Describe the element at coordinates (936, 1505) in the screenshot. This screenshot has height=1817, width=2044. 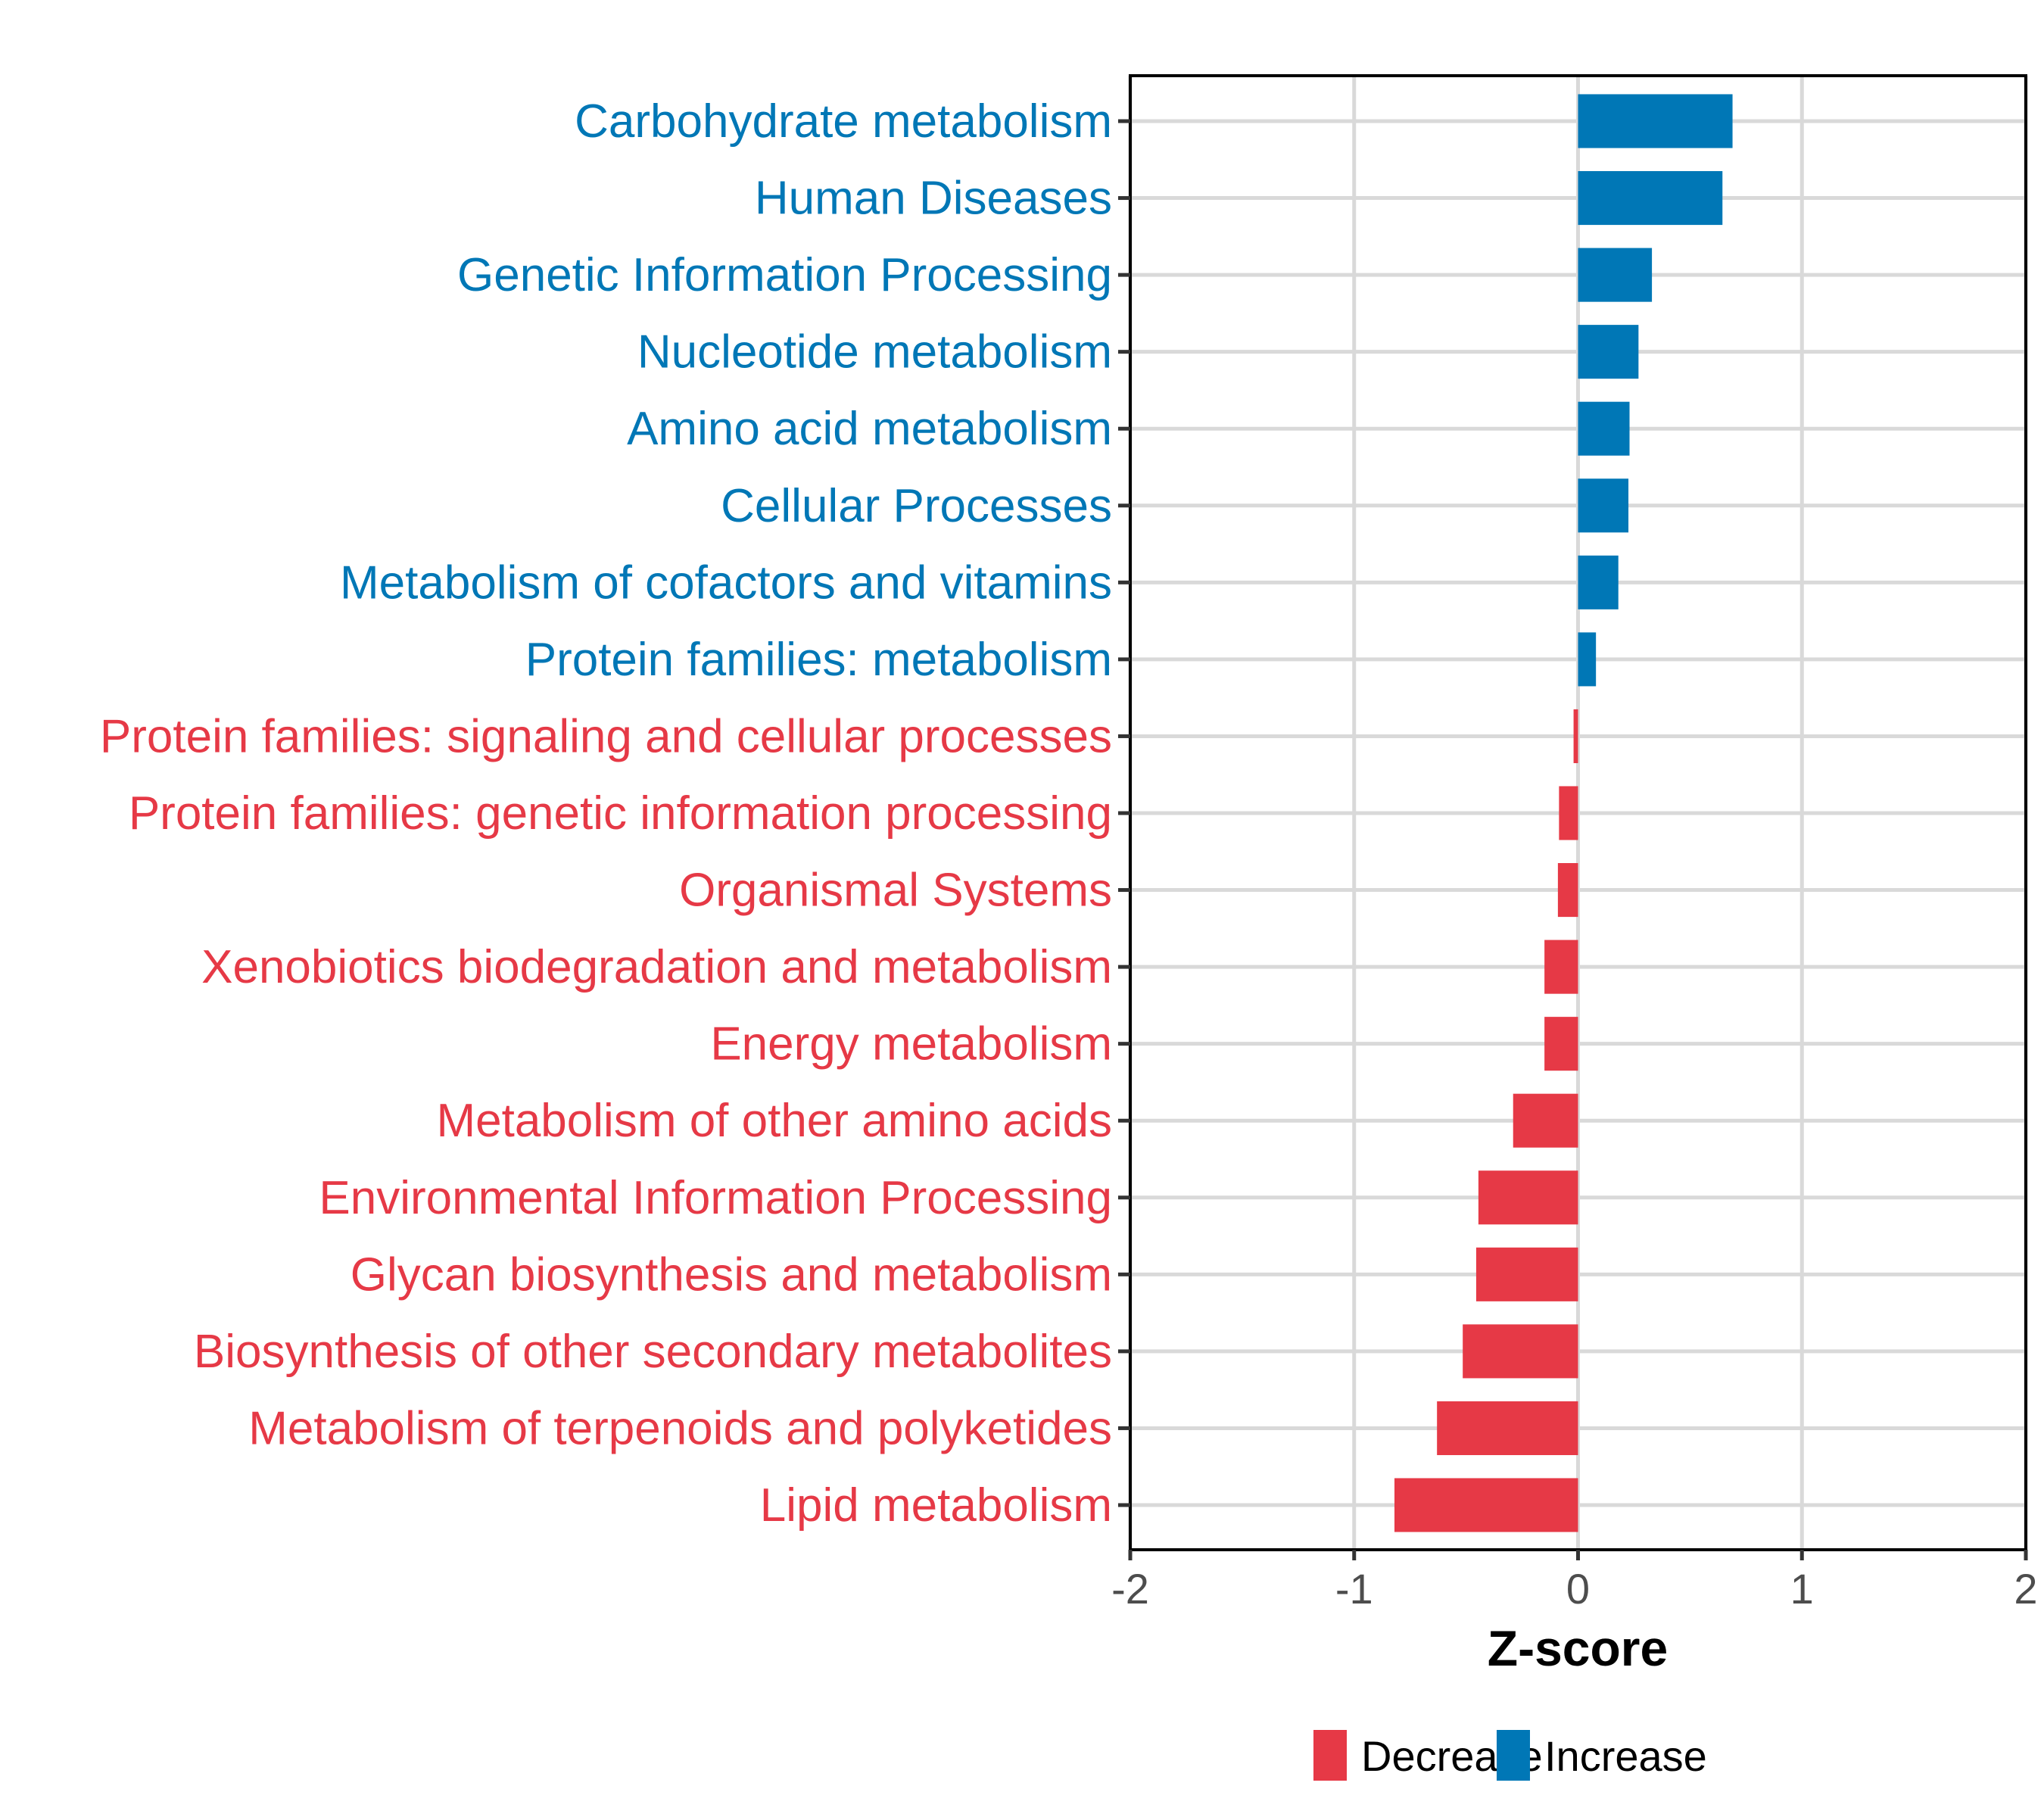
I see `category-label: Lipid metabolism` at that location.